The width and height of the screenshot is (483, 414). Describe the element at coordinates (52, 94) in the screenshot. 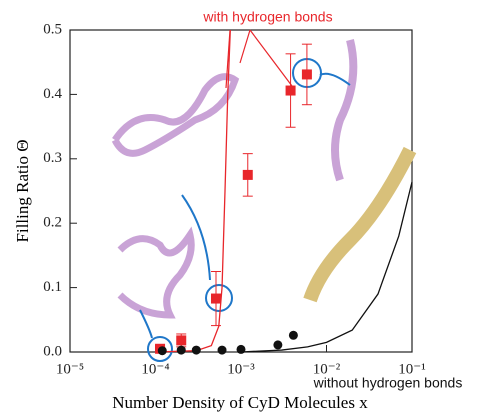

I see `y-tick-label: 0.4` at that location.